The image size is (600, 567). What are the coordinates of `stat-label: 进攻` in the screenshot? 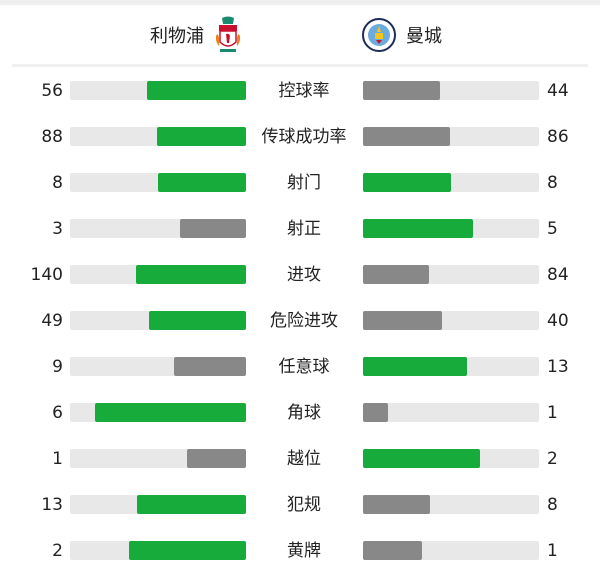 It's located at (304, 275).